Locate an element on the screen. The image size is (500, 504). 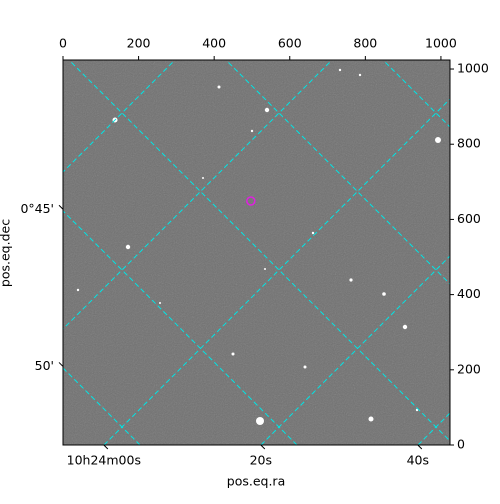
y-tick-label: 0 is located at coordinates (461, 444).